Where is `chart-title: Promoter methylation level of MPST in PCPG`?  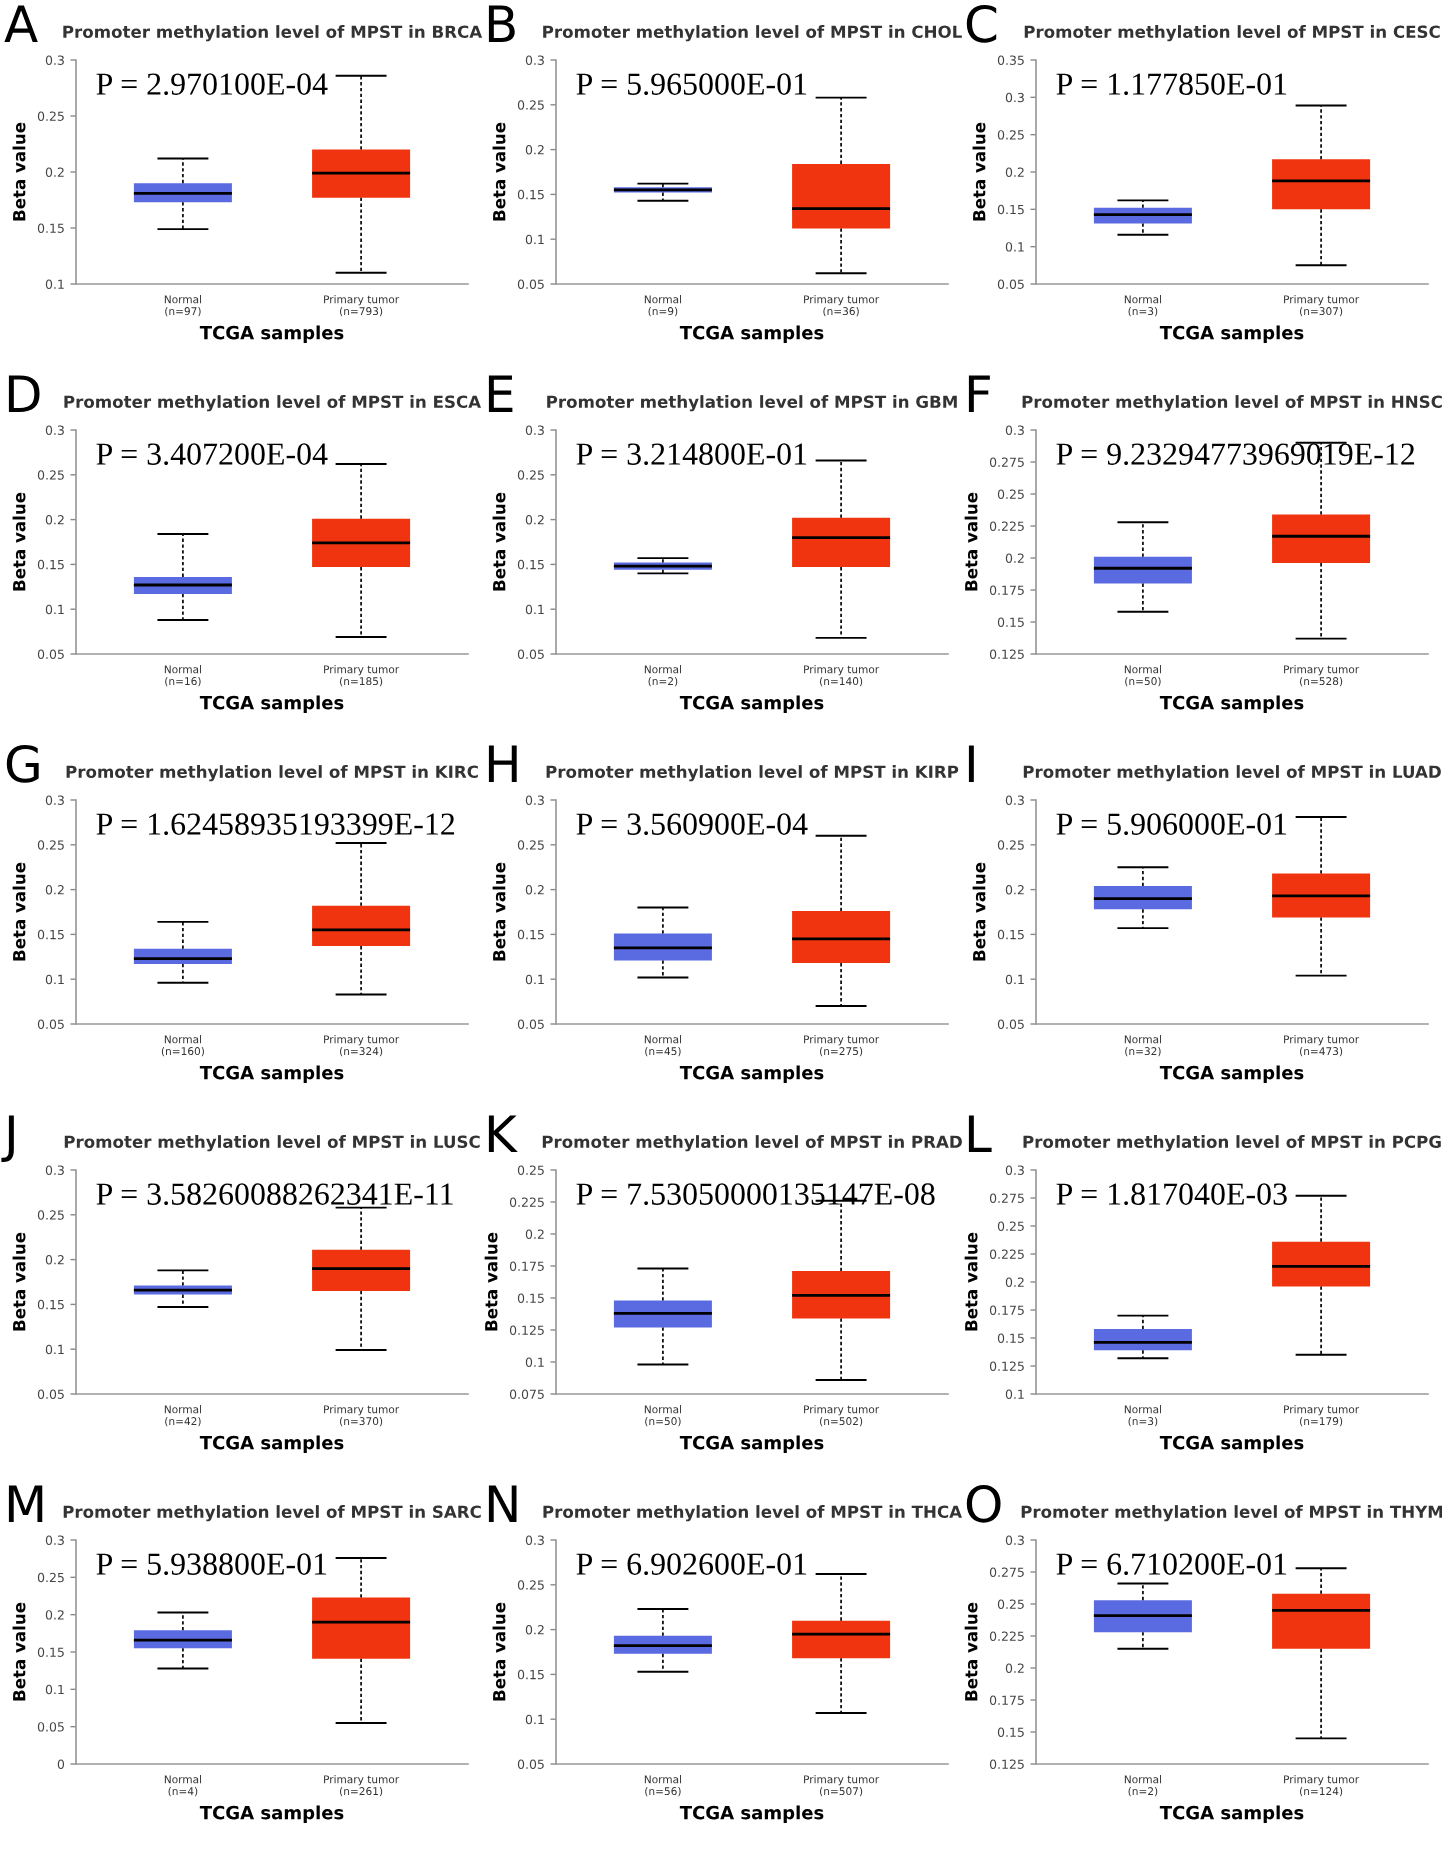 chart-title: Promoter methylation level of MPST in PCPG is located at coordinates (1232, 1143).